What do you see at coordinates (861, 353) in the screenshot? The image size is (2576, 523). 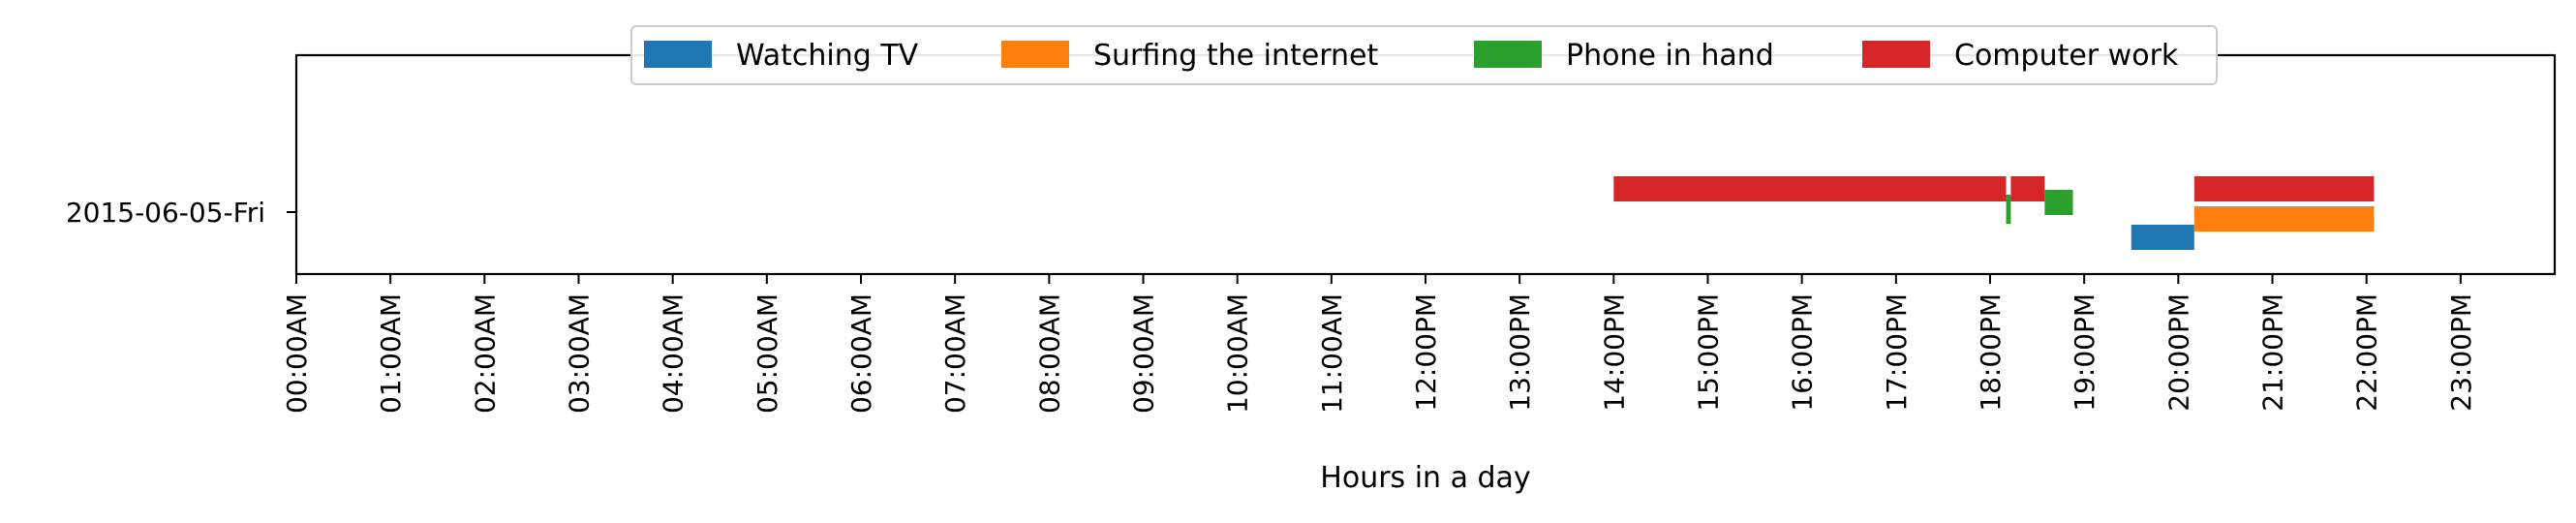 I see `x-tick-label: 06:00AM` at bounding box center [861, 353].